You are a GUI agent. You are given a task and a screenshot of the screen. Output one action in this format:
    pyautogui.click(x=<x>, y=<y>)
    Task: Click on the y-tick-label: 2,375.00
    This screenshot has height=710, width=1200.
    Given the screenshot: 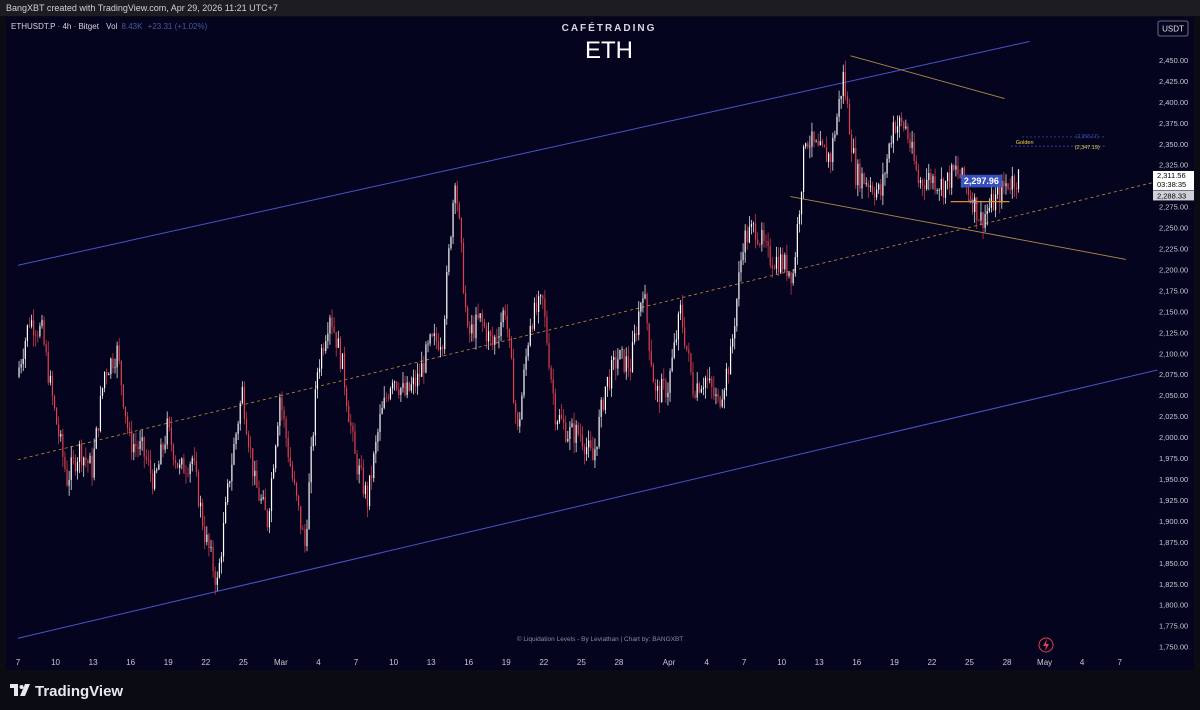 What is the action you would take?
    pyautogui.click(x=1173, y=123)
    